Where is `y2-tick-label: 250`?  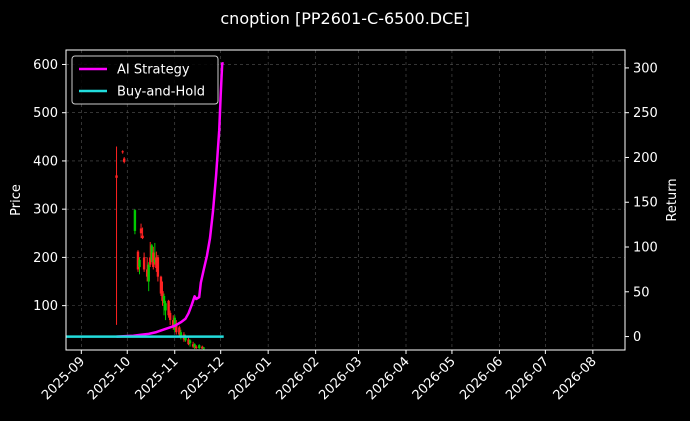
y2-tick-label: 250 is located at coordinates (645, 113).